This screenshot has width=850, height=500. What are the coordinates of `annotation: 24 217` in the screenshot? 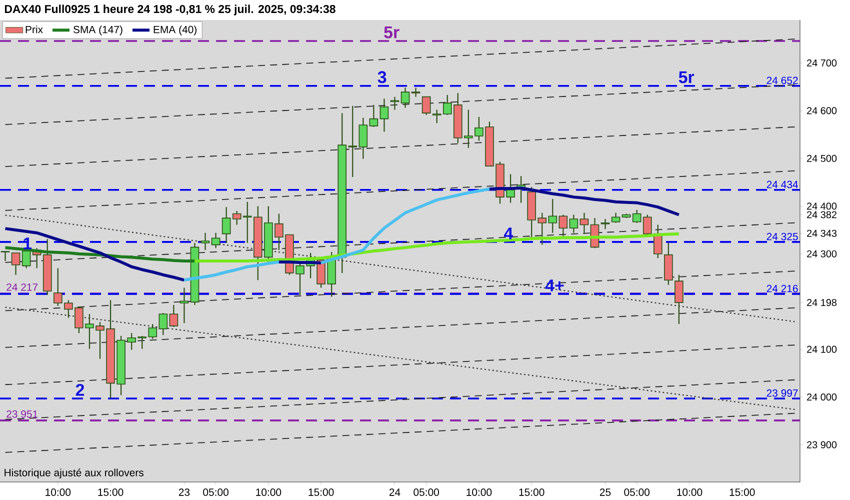 It's located at (22, 287).